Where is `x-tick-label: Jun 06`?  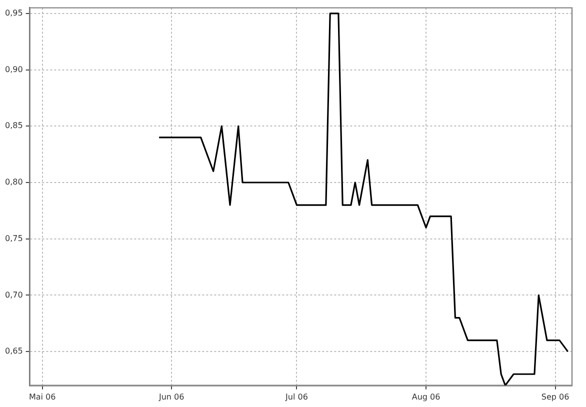
x-tick-label: Jun 06 is located at coordinates (171, 397).